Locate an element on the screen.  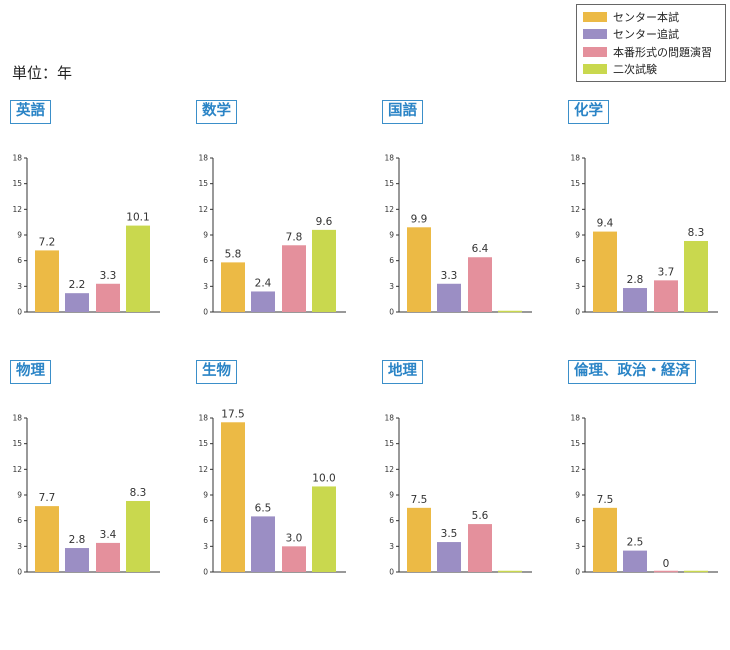
chart-title: 物理 is located at coordinates (30, 372).